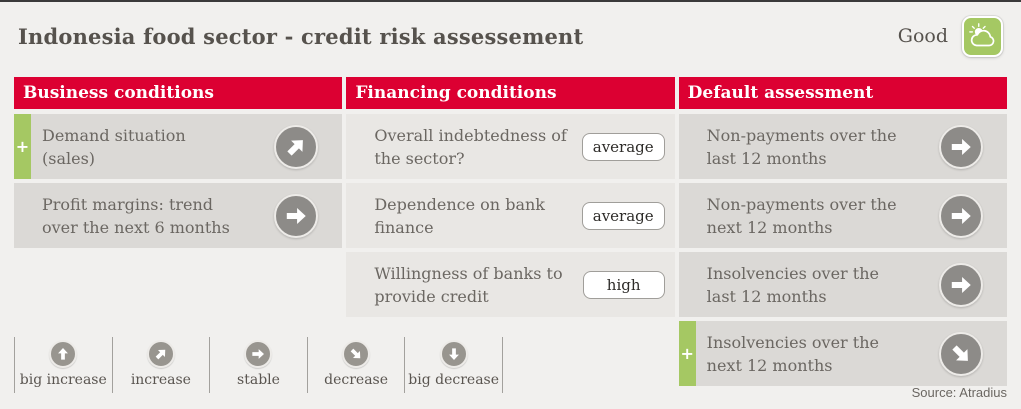  What do you see at coordinates (959, 392) in the screenshot?
I see `source-credit: Source: Atradius` at bounding box center [959, 392].